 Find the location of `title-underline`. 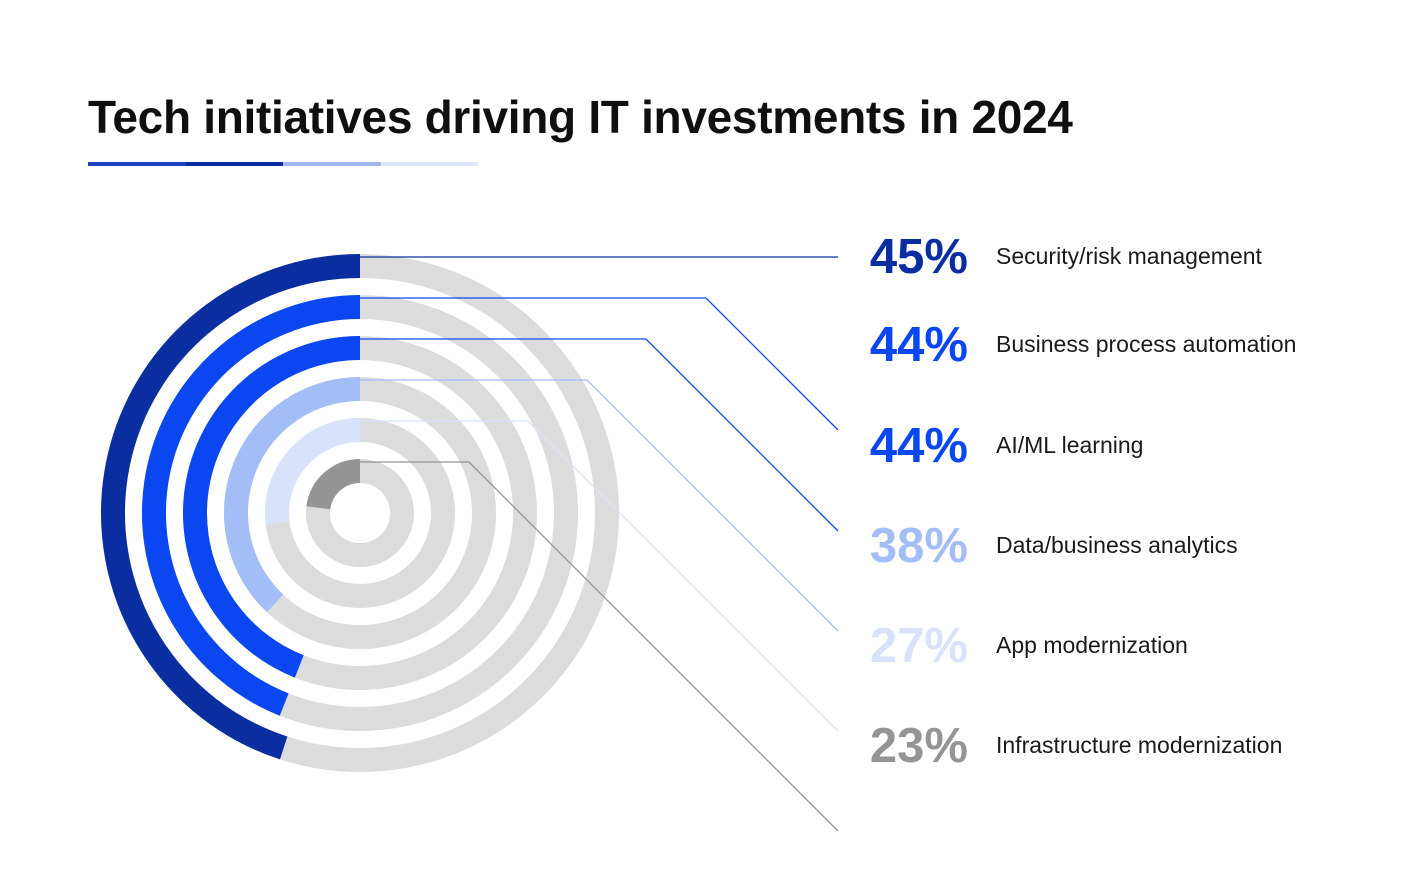

title-underline is located at coordinates (283, 164).